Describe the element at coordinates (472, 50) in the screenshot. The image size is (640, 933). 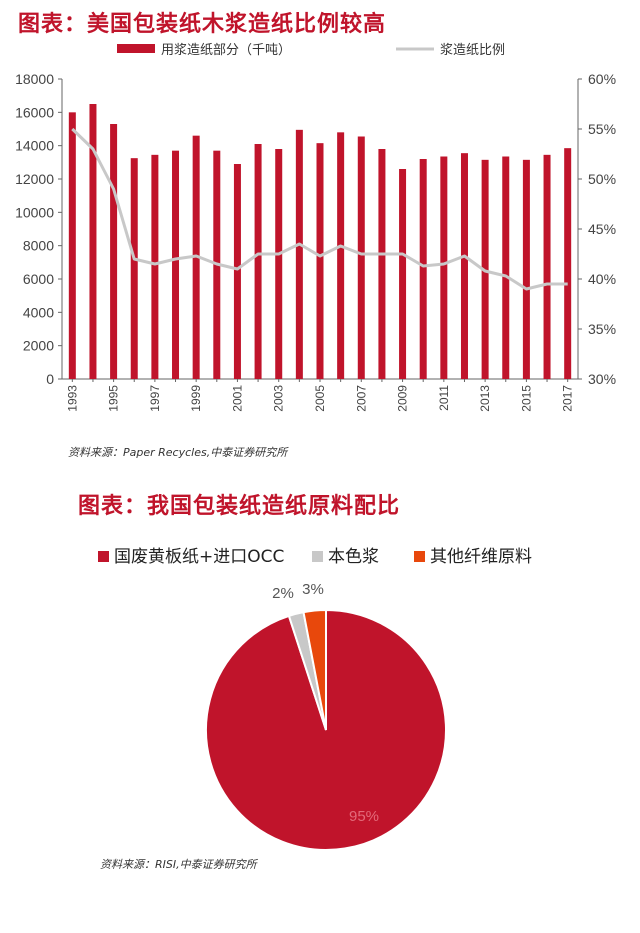
I see `legend-line-label: 浆造纸比例` at that location.